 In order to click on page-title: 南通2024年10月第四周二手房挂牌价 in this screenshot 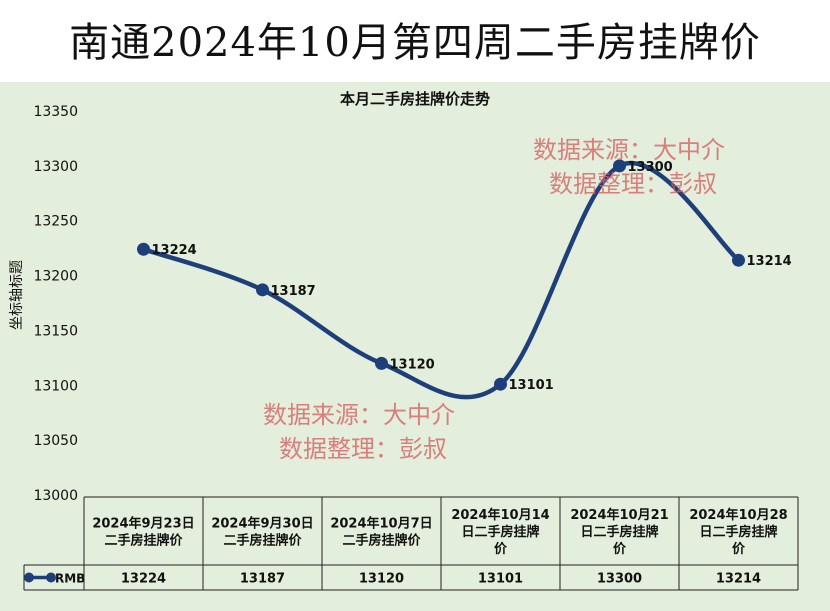, I will do `click(415, 43)`.